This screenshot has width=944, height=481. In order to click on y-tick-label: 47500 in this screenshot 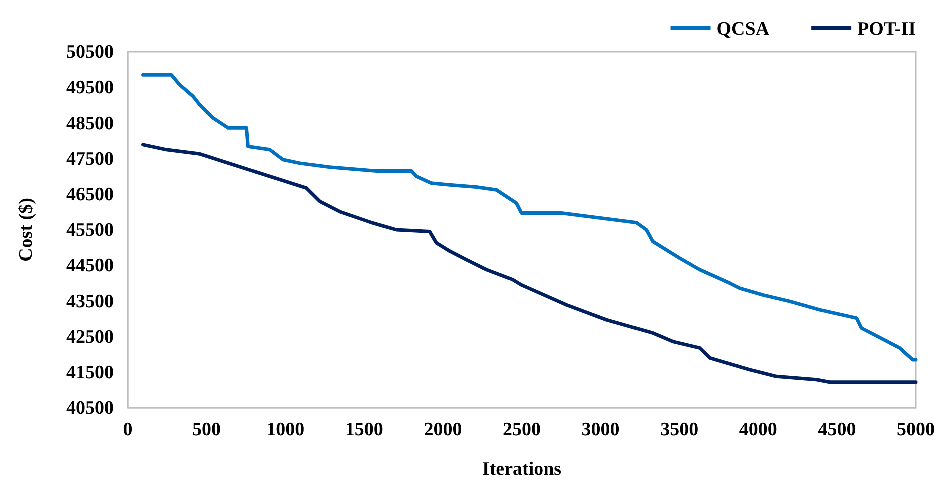, I will do `click(90, 159)`.